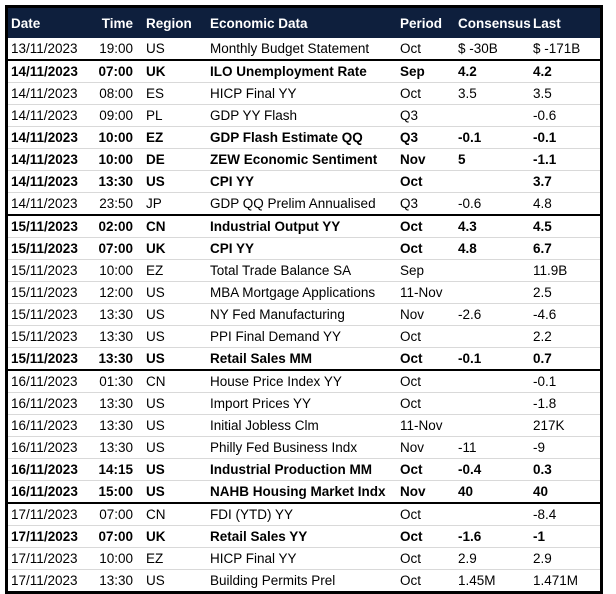 This screenshot has width=616, height=594. What do you see at coordinates (565, 292) in the screenshot?
I see `cell-last: 2.5` at bounding box center [565, 292].